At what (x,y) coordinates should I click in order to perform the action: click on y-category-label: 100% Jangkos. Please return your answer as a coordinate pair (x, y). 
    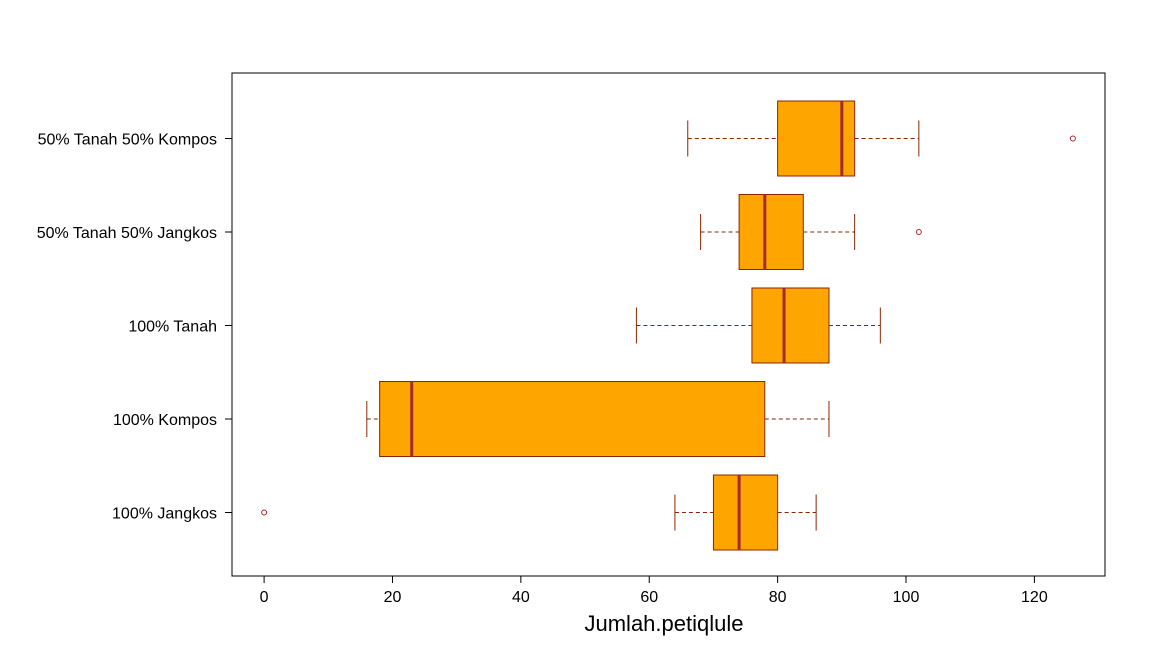
    Looking at the image, I should click on (164, 514).